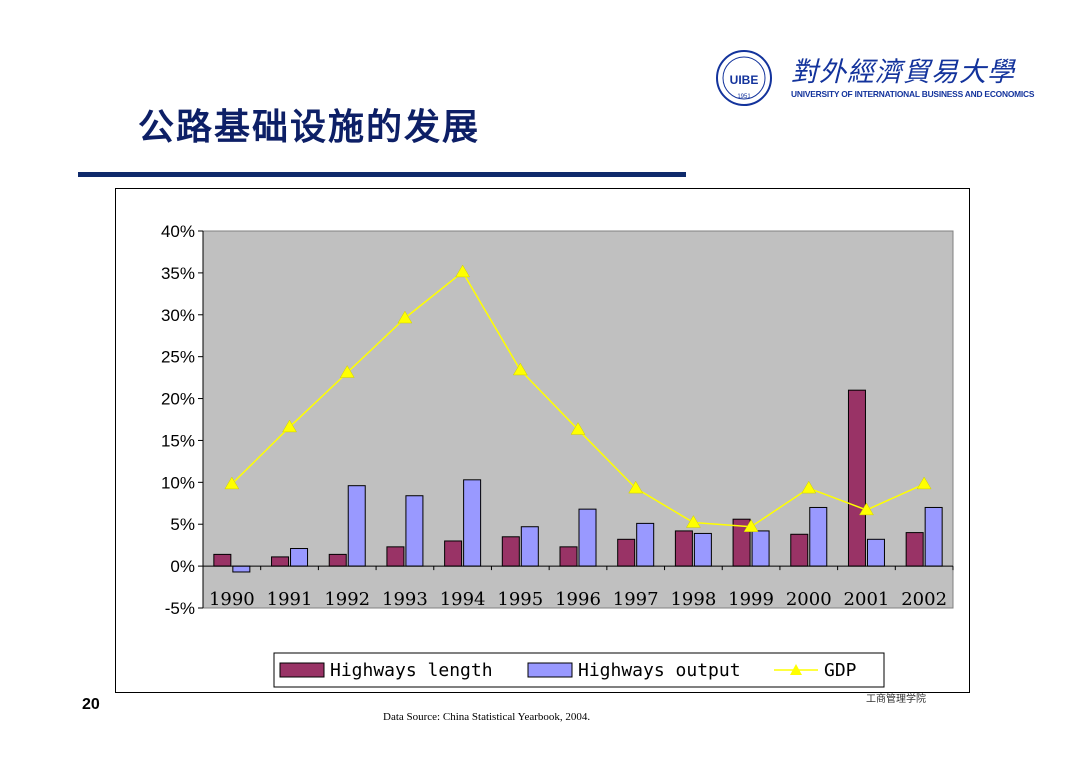  I want to click on logo-chinese-name: 對外經濟貿易大學, so click(903, 72).